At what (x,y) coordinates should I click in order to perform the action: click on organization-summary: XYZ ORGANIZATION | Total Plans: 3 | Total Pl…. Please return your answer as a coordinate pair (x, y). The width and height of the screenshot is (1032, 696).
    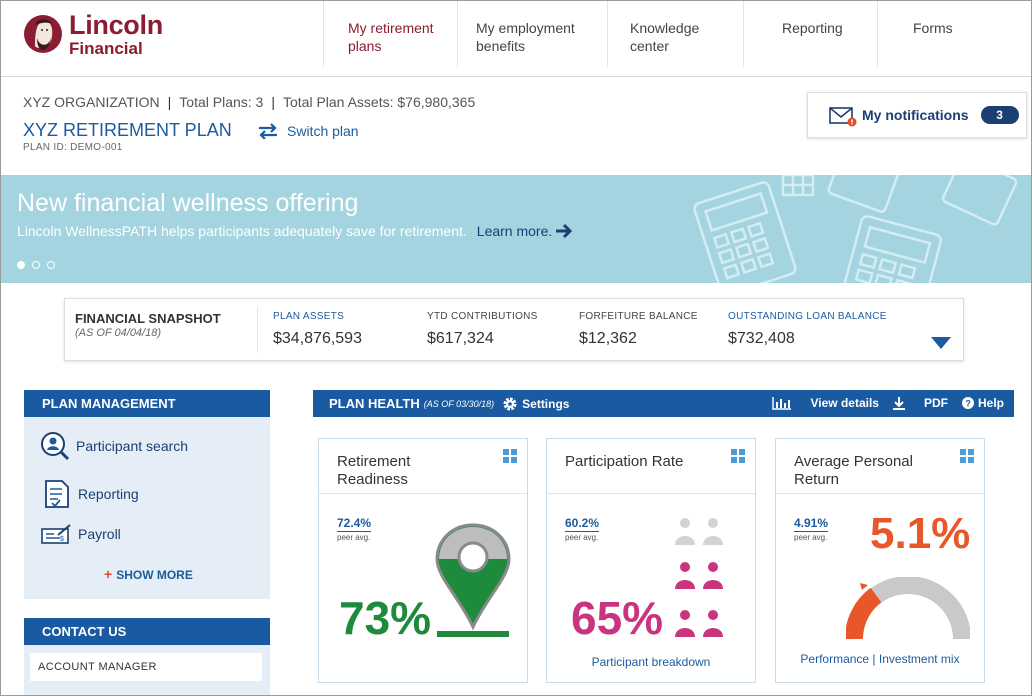
    Looking at the image, I should click on (249, 102).